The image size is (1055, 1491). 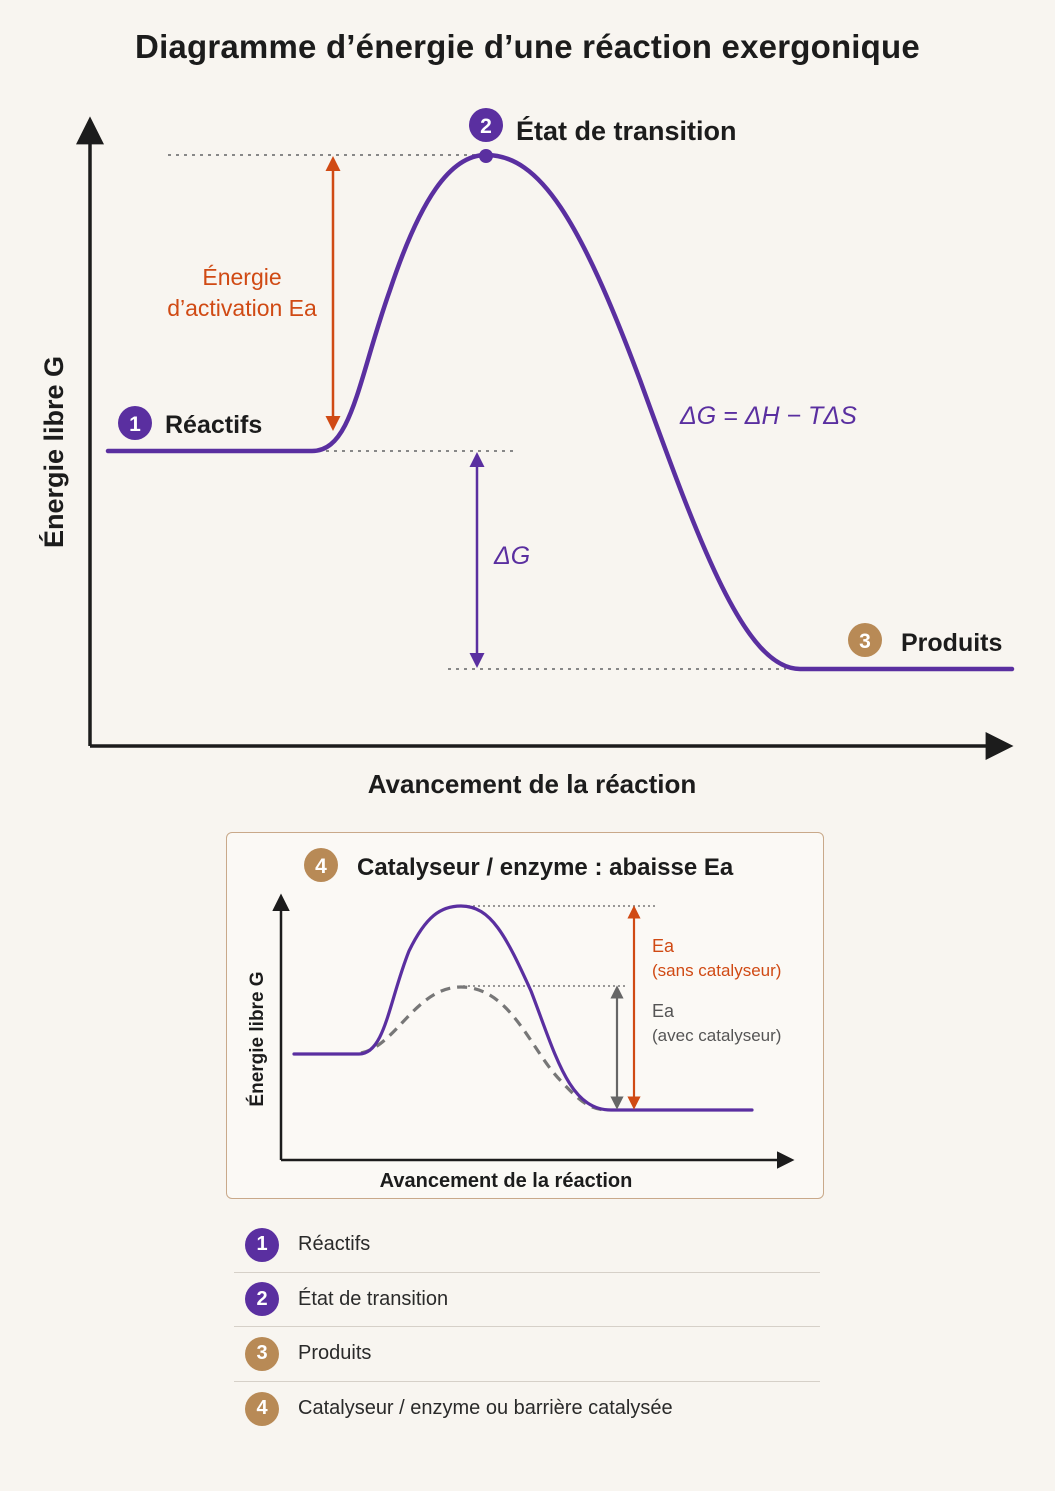 What do you see at coordinates (768, 416) in the screenshot?
I see `gibbs-equation: ΔG = ΔH − TΔS` at bounding box center [768, 416].